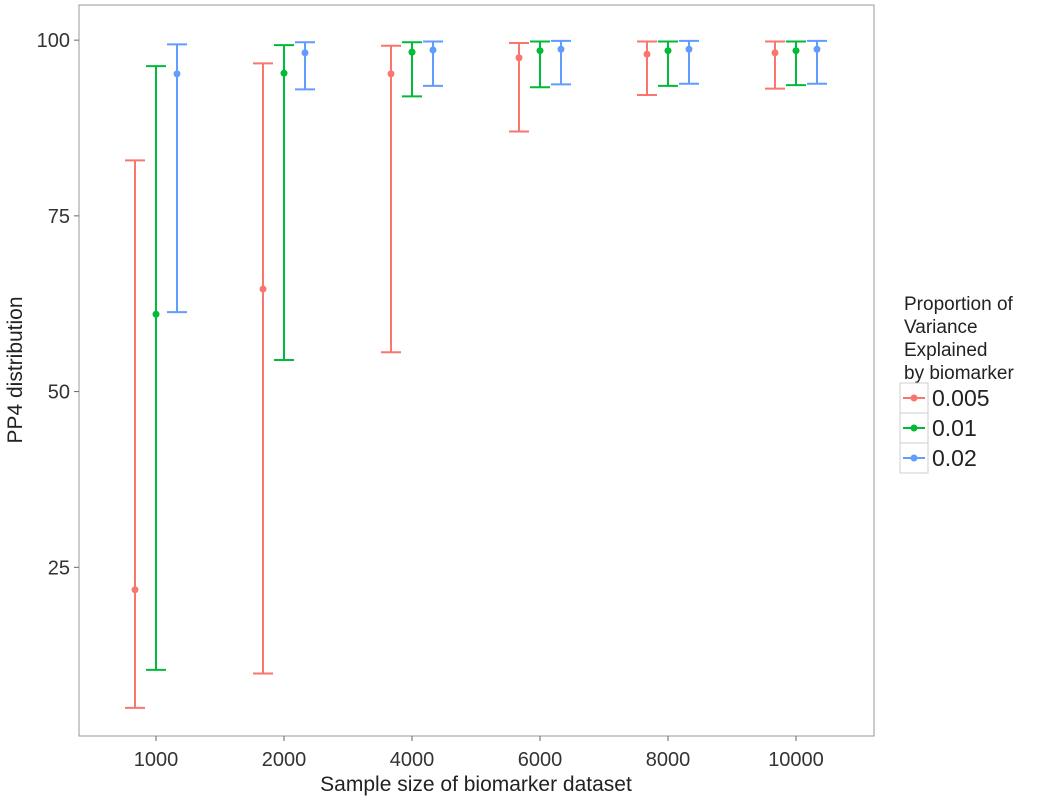  I want to click on y-tick-label: 75, so click(59, 217).